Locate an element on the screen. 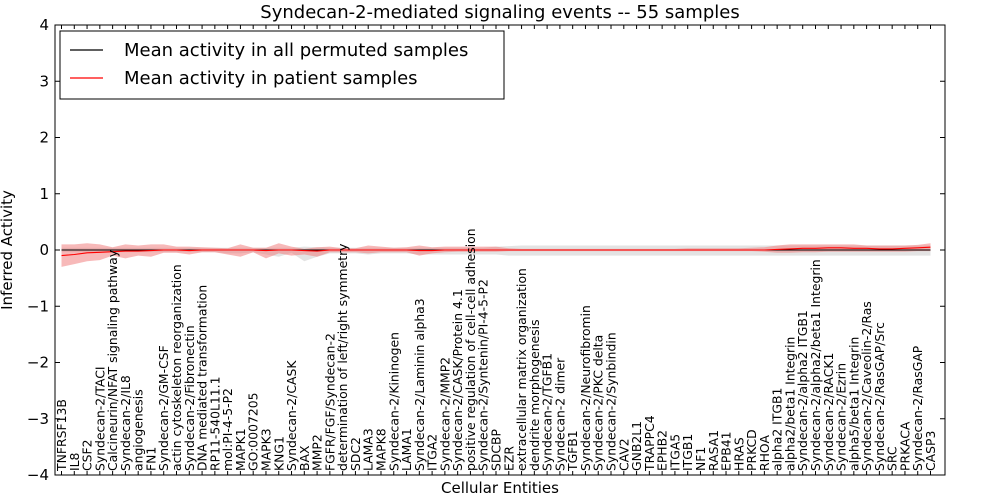 This screenshot has height=500, width=1000. x-category-label: Calcineurin/NFAT signaling pathway is located at coordinates (112, 360).